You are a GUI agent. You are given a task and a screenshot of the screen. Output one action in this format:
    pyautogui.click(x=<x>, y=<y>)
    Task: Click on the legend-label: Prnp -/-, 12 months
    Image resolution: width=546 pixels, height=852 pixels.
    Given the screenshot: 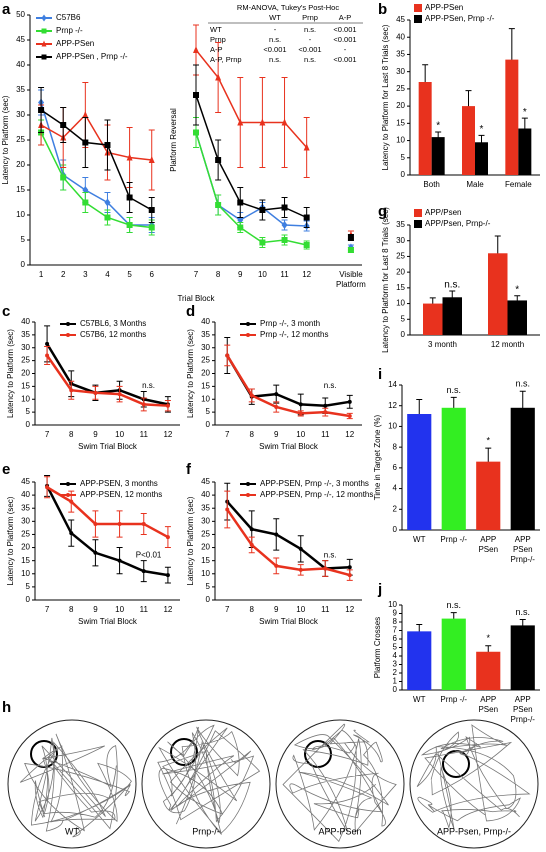 What is the action you would take?
    pyautogui.click(x=294, y=334)
    